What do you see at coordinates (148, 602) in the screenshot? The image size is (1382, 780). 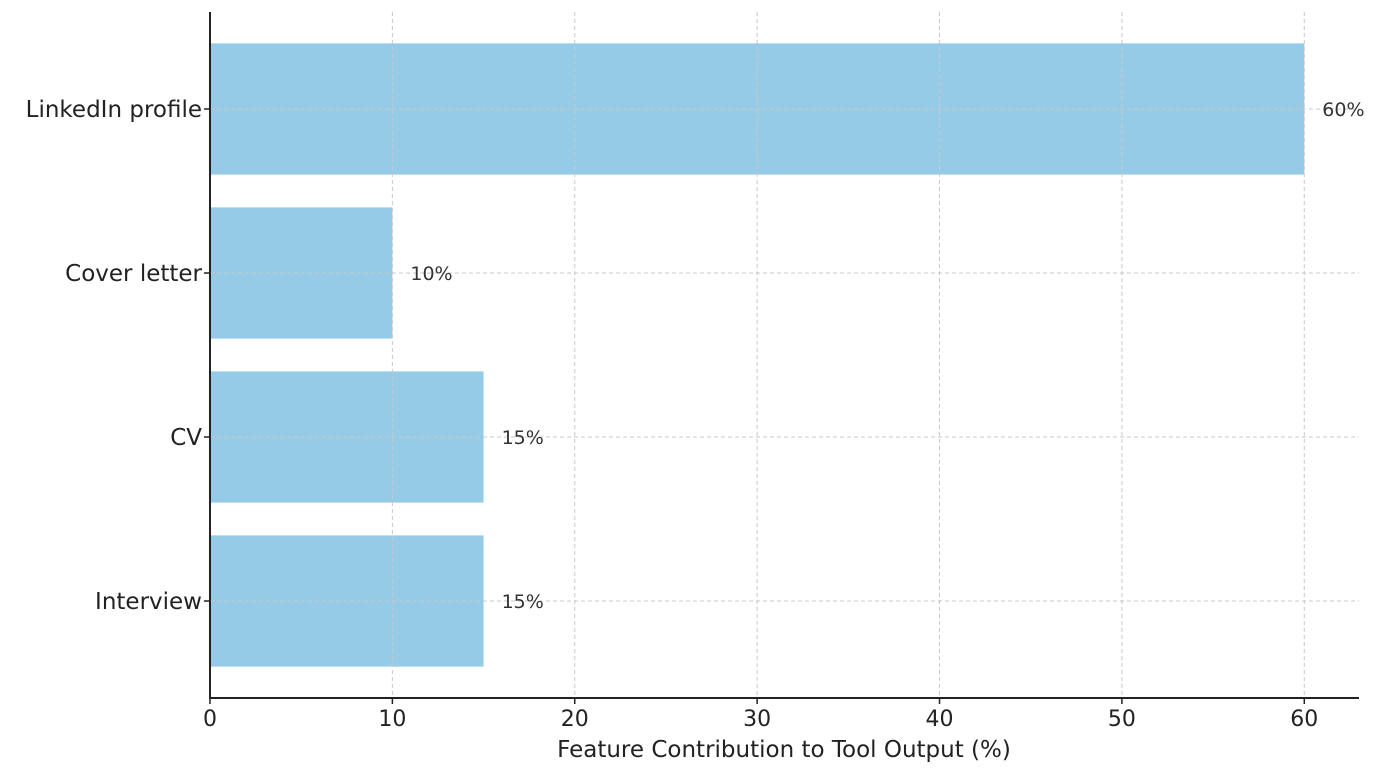 I see `category-label: Interview` at bounding box center [148, 602].